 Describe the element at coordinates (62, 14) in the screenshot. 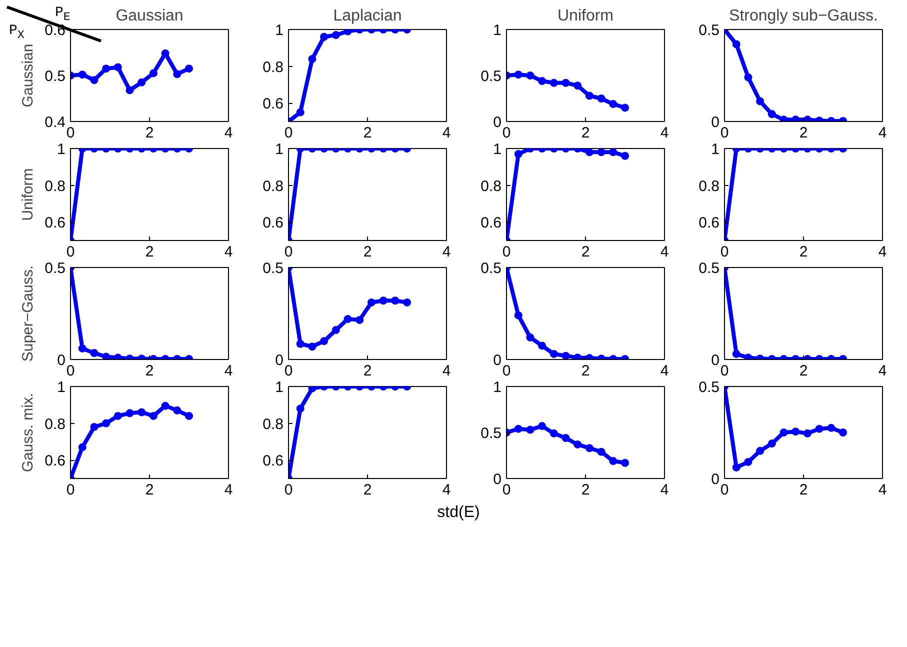

I see `text: P$_{E}$` at that location.